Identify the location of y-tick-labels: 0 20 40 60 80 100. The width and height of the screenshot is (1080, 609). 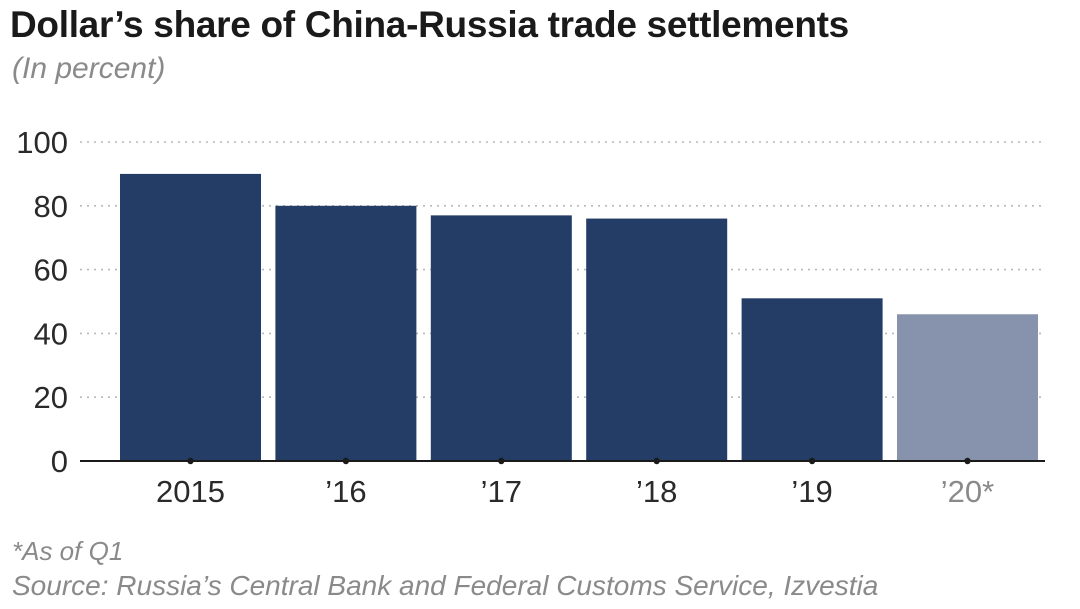
(42, 302).